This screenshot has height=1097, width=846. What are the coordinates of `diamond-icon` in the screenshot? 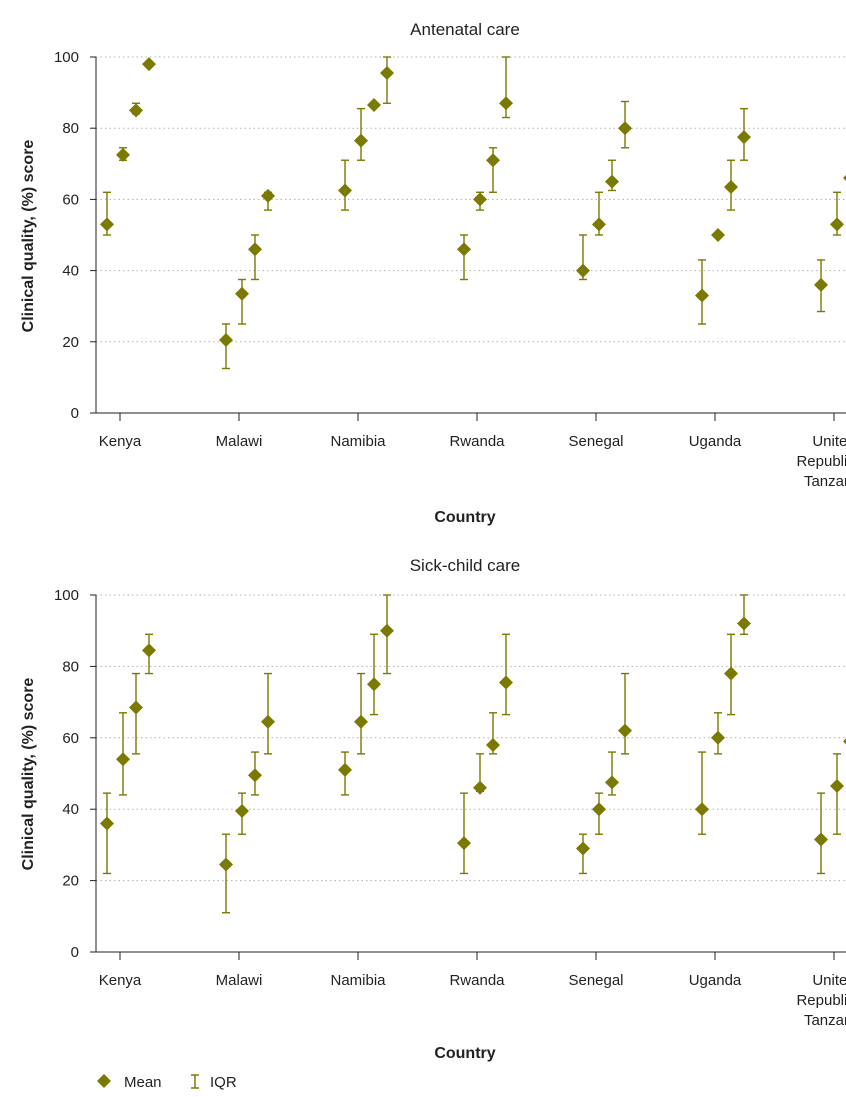 It's located at (104, 1081).